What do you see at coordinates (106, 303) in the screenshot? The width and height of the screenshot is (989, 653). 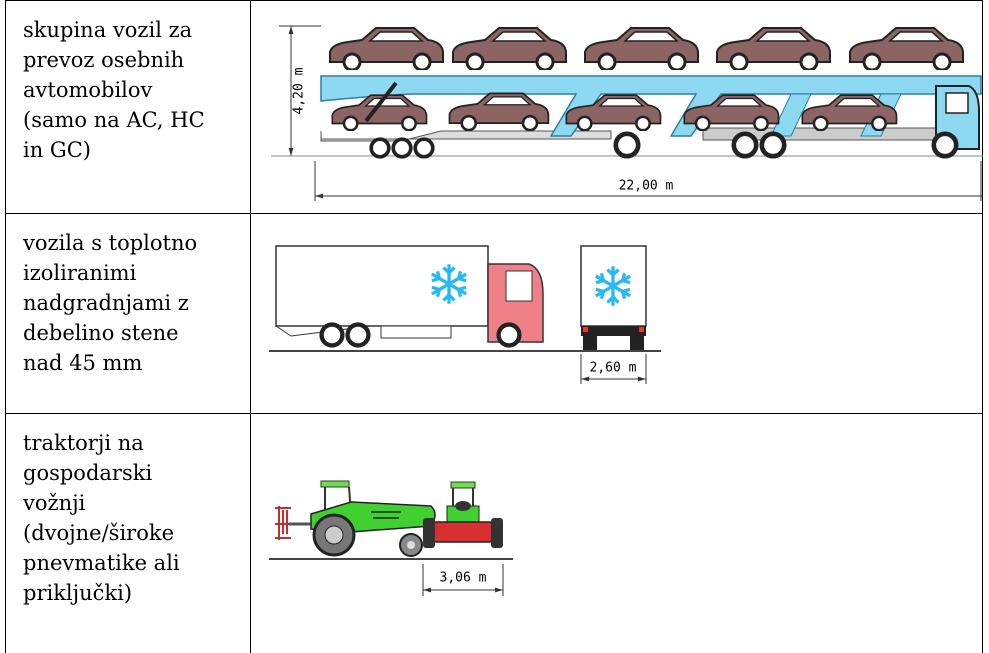 I see `text-line: nadgradnjami z` at bounding box center [106, 303].